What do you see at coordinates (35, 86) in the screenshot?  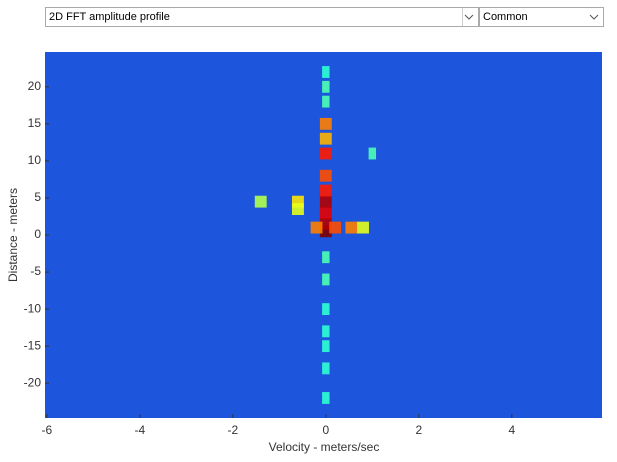 I see `y-tick-label: 20` at bounding box center [35, 86].